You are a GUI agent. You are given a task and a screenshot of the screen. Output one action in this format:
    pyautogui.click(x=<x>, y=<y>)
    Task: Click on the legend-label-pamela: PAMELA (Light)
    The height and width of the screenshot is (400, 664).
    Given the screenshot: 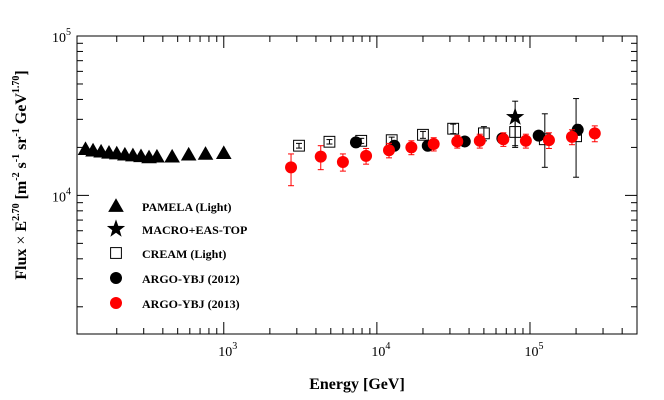 What is the action you would take?
    pyautogui.click(x=186, y=207)
    